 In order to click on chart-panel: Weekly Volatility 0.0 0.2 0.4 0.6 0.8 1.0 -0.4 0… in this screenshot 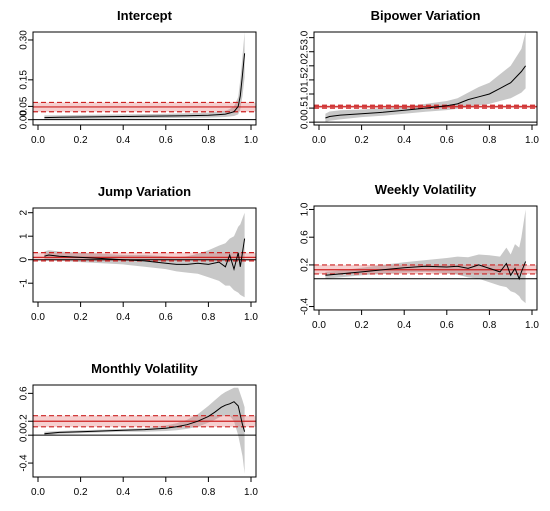, I will do `click(420, 256)`.